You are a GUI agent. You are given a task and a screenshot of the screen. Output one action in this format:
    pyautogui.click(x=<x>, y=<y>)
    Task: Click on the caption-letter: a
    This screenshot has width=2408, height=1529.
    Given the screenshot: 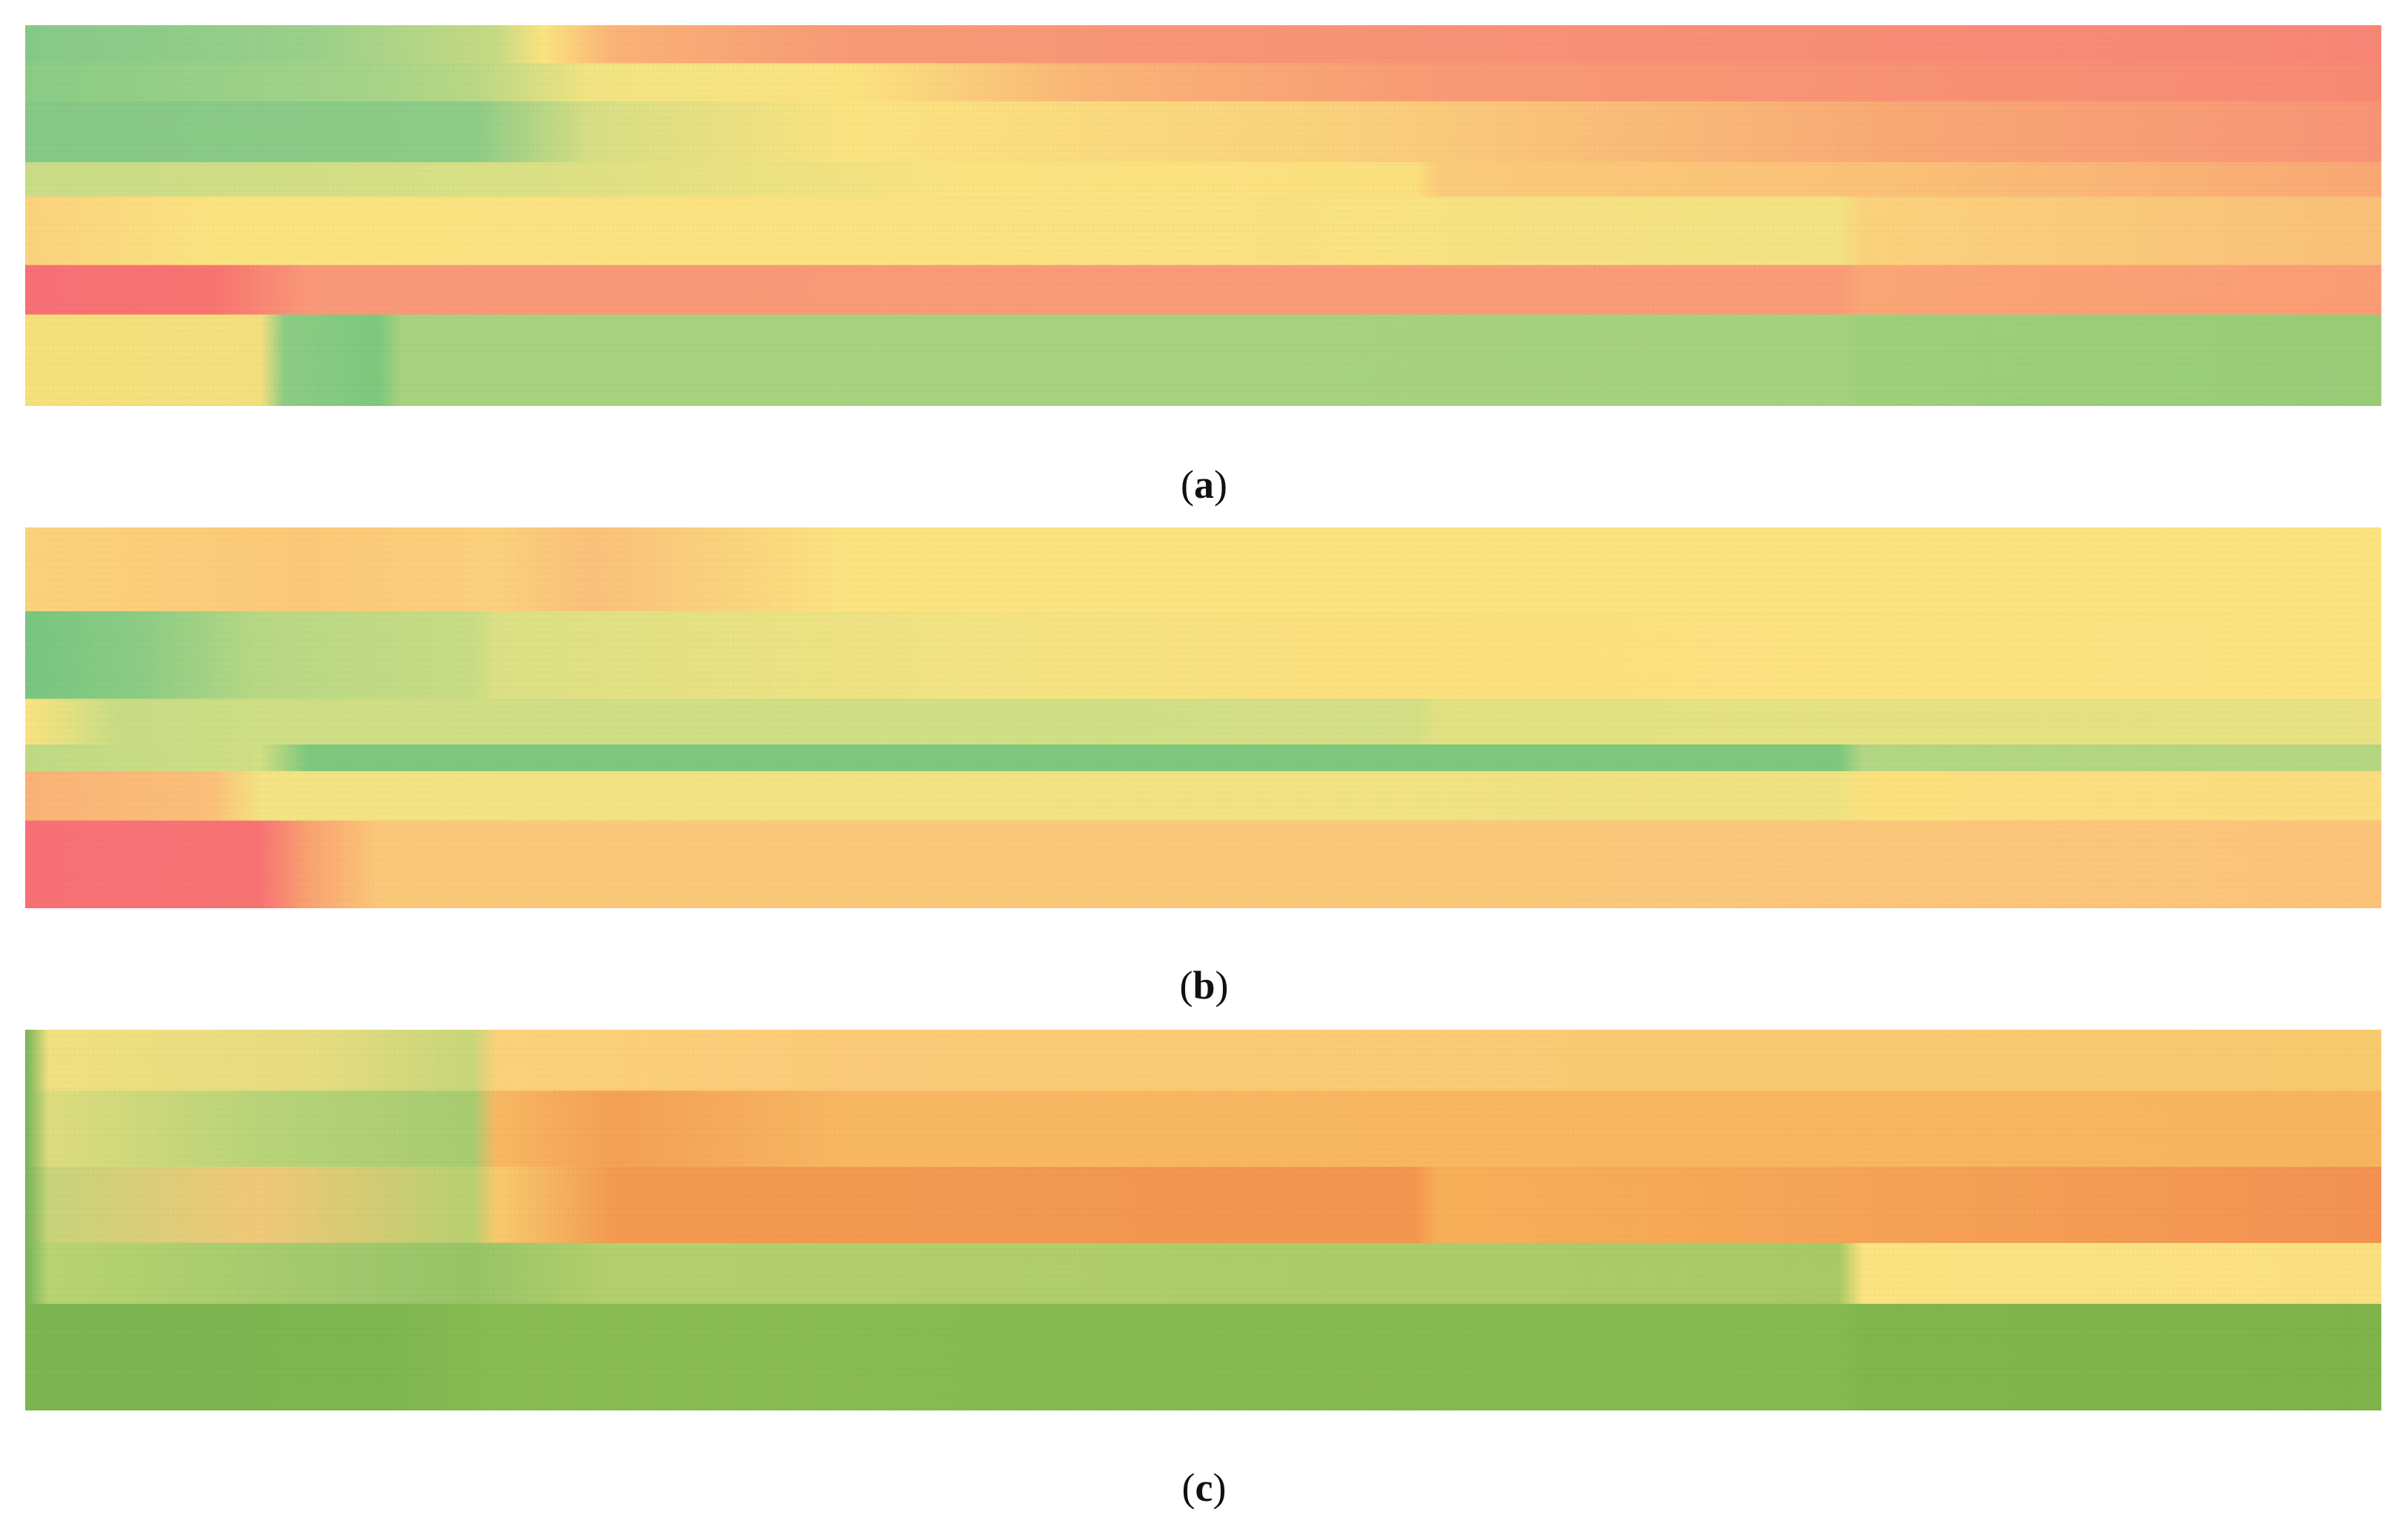 What is the action you would take?
    pyautogui.click(x=1204, y=485)
    